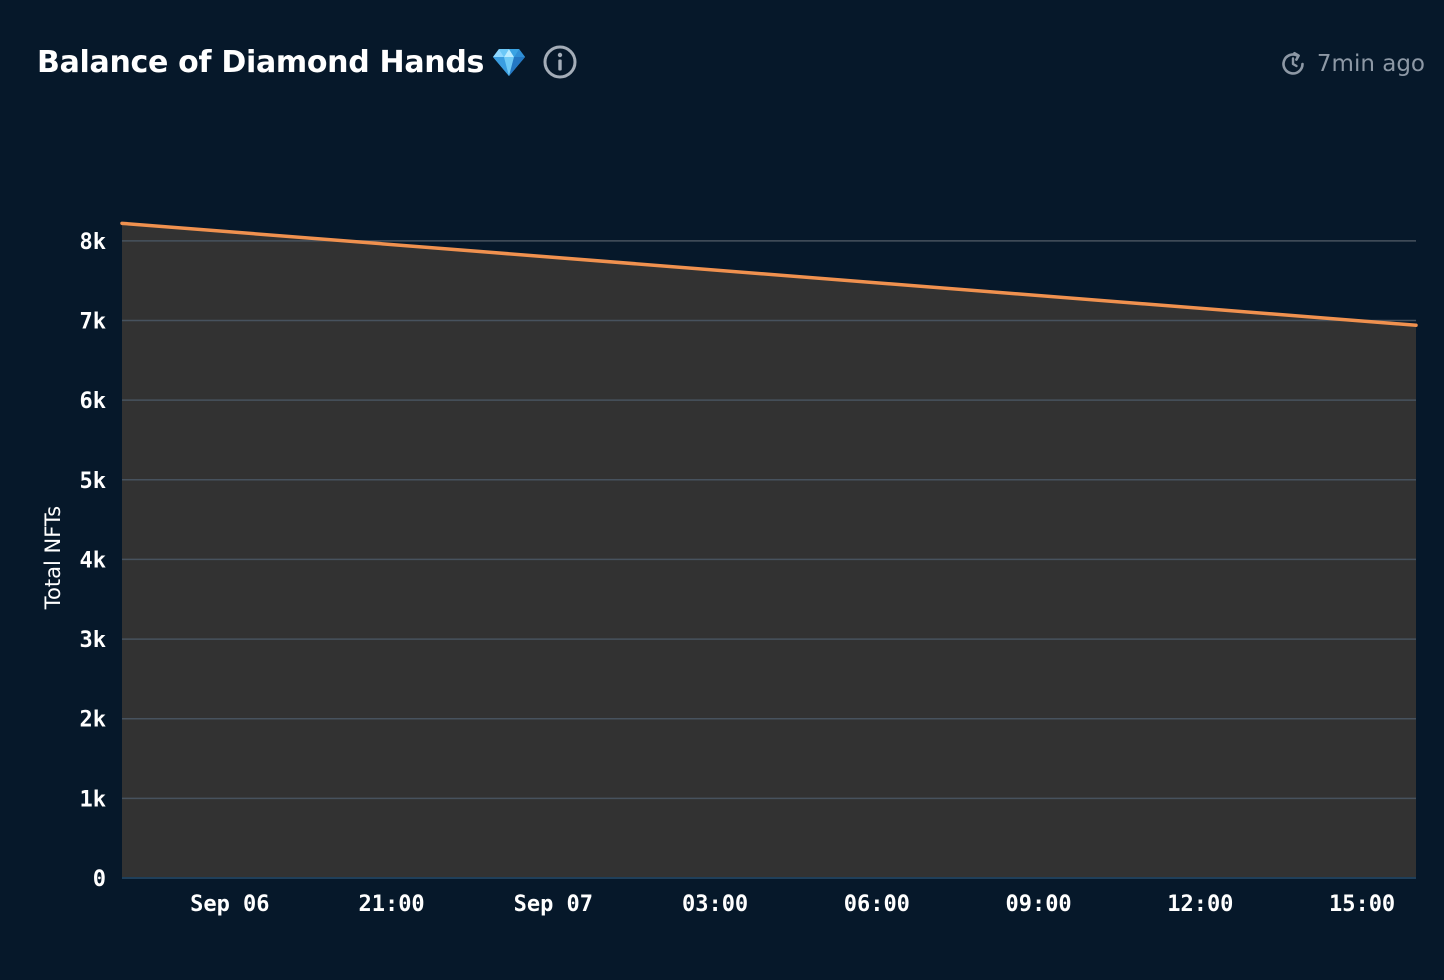 This screenshot has height=980, width=1444. Describe the element at coordinates (99, 879) in the screenshot. I see `y-tick-label: 0` at that location.